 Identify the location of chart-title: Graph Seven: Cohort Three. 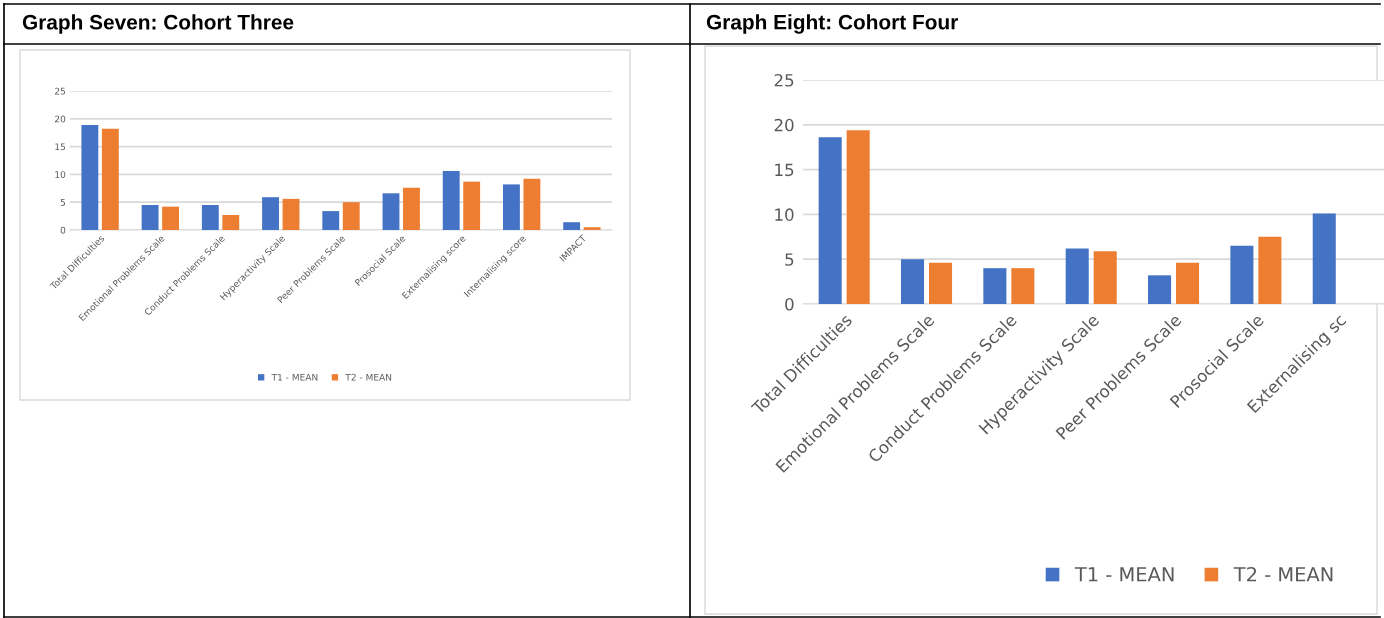
(158, 24).